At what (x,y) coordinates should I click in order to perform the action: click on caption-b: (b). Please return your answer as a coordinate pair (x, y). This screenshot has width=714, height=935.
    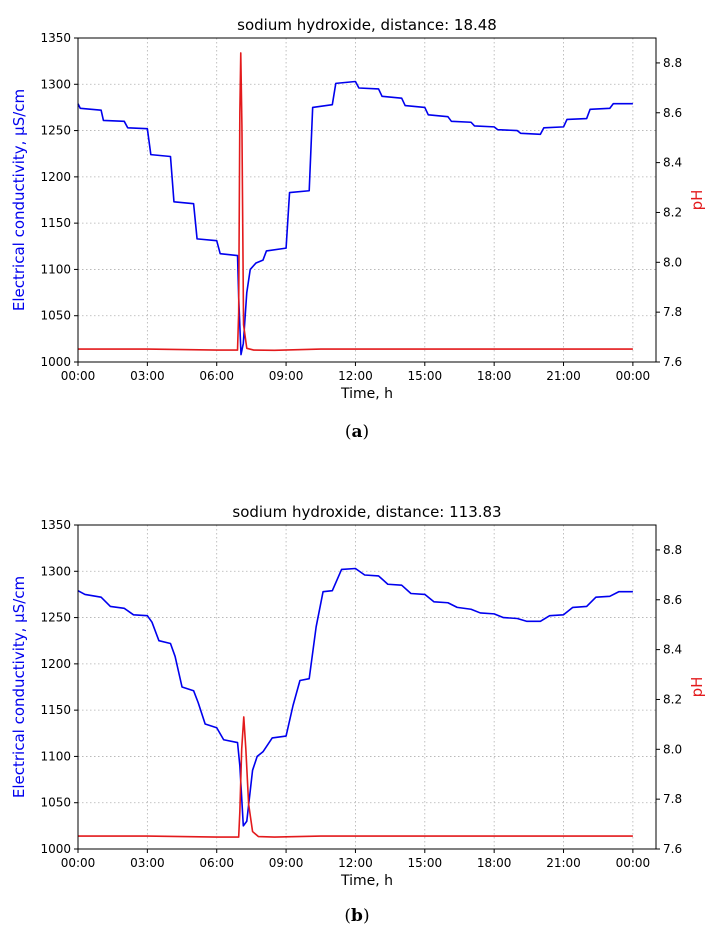
    Looking at the image, I should click on (357, 916).